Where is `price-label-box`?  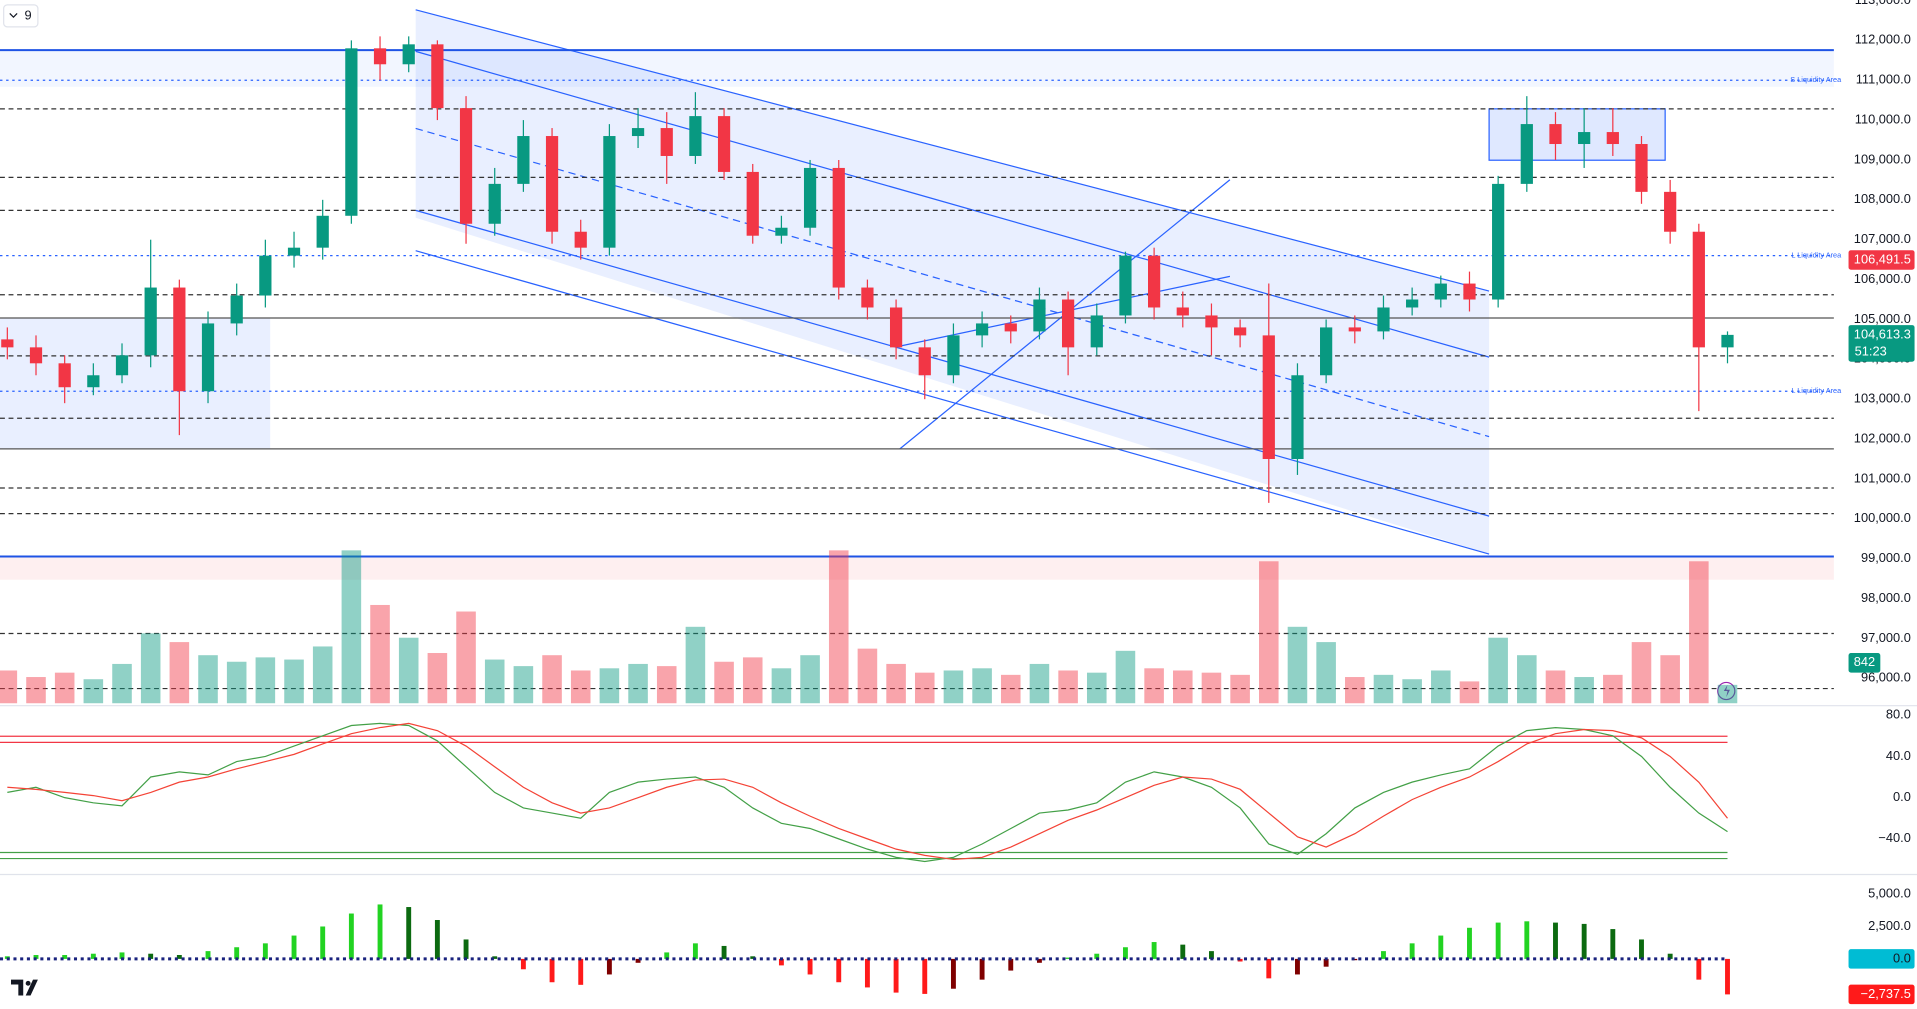 price-label-box is located at coordinates (1881, 260).